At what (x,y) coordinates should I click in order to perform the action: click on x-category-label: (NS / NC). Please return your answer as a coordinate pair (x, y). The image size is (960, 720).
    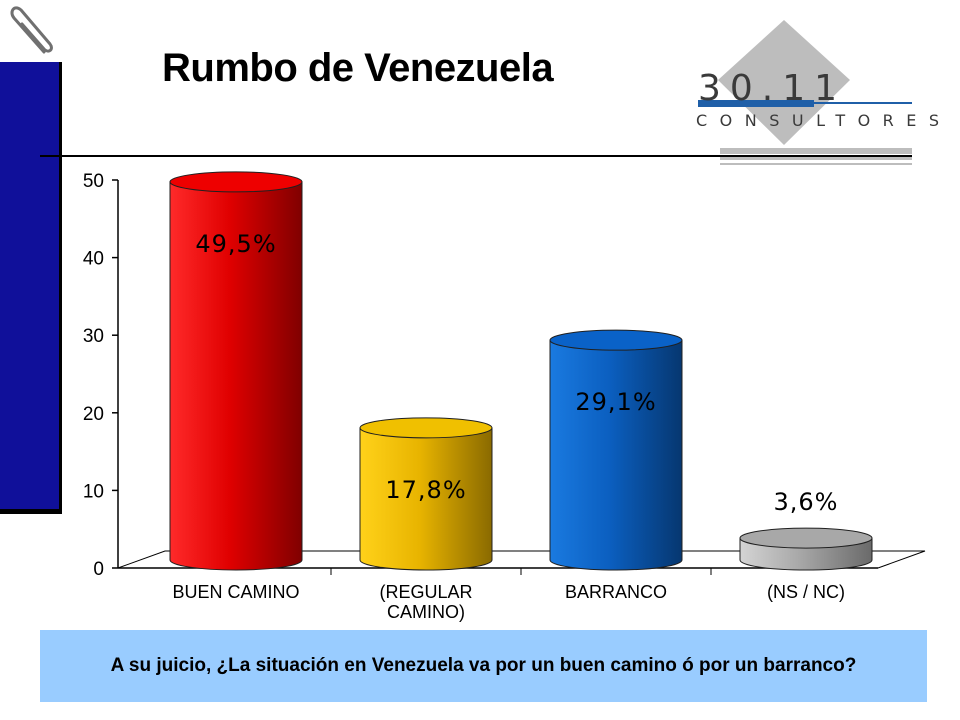
    Looking at the image, I should click on (806, 592).